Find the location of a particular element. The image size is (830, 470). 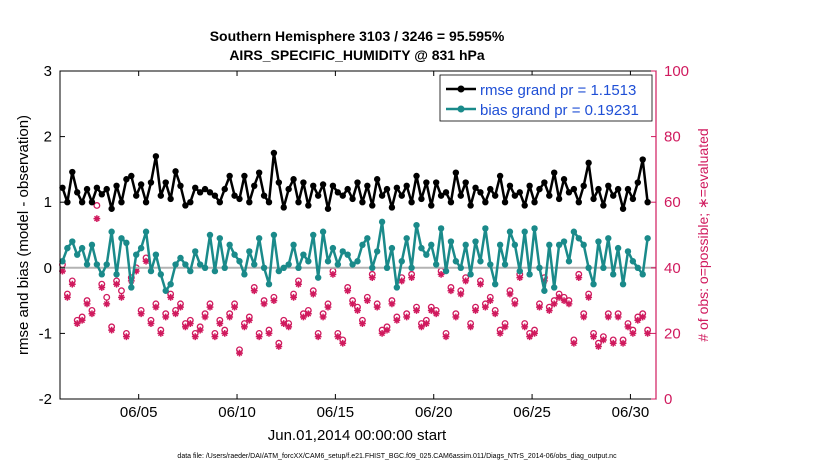

y2-axis-label: # of obs: o=possible; ∗=evaluated is located at coordinates (703, 234).